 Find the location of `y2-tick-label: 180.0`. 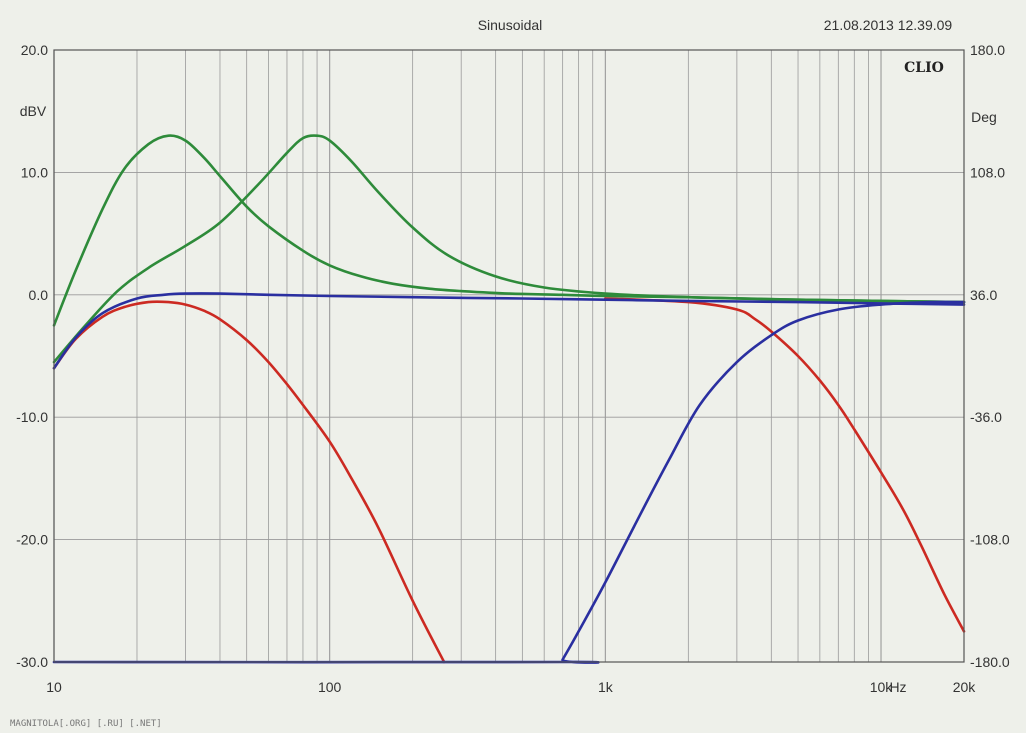

y2-tick-label: 180.0 is located at coordinates (987, 50).